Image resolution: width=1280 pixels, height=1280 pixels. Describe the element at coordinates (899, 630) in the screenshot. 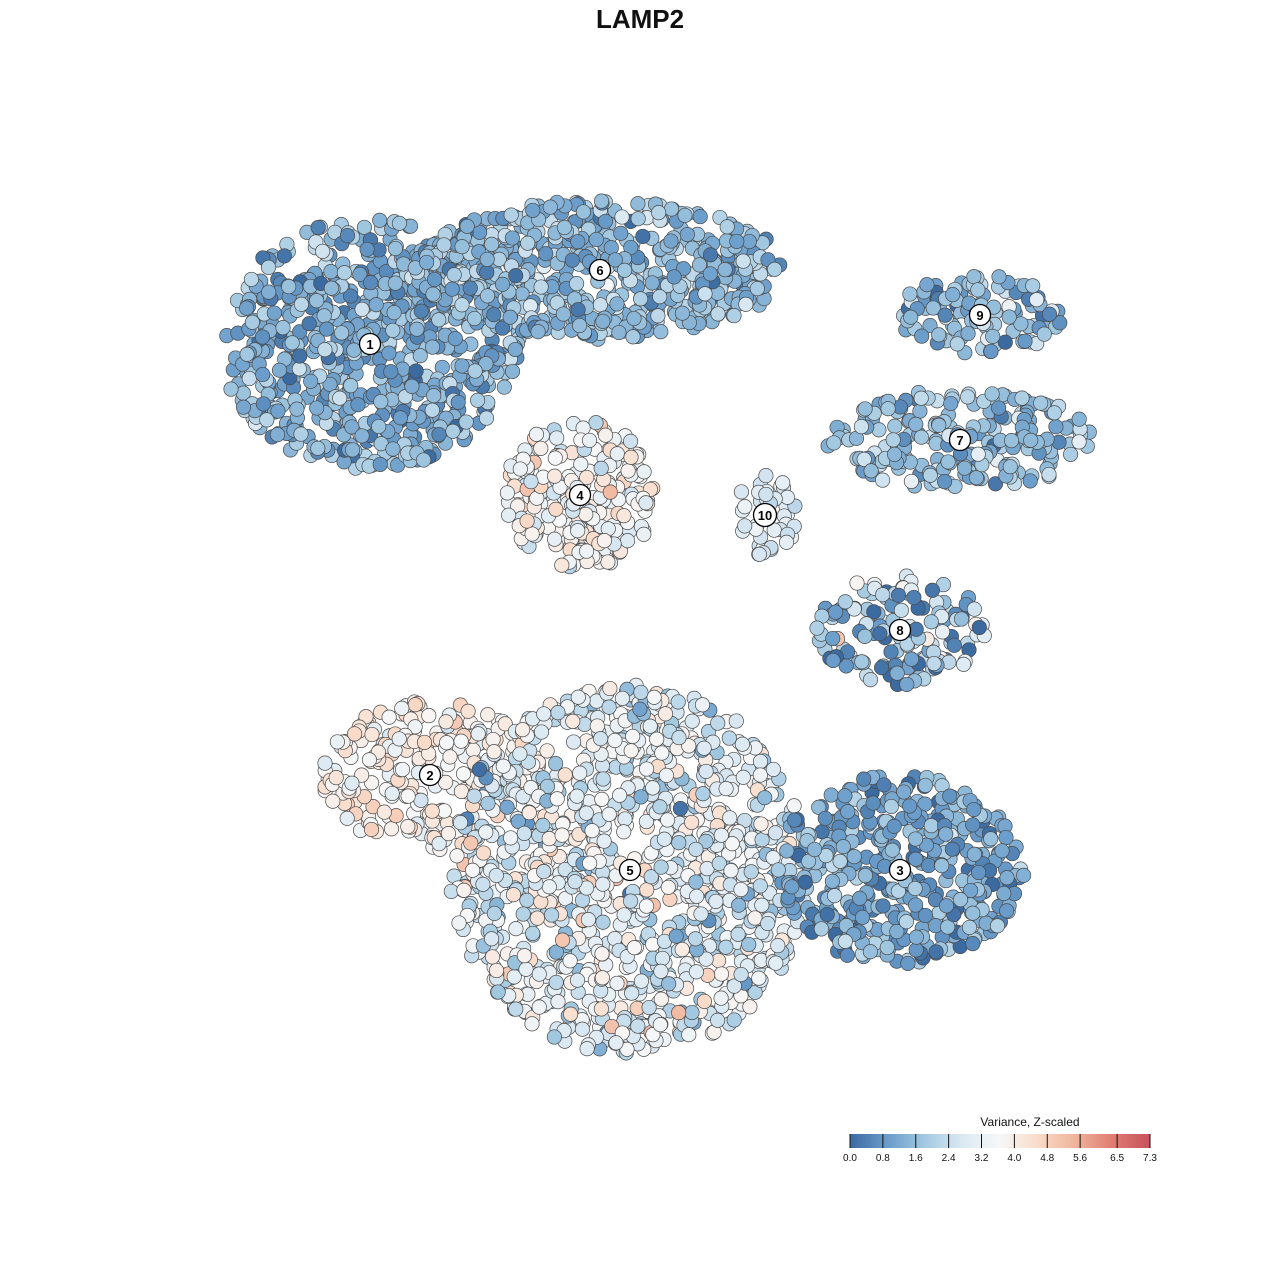

I see `svg-text: 8` at that location.